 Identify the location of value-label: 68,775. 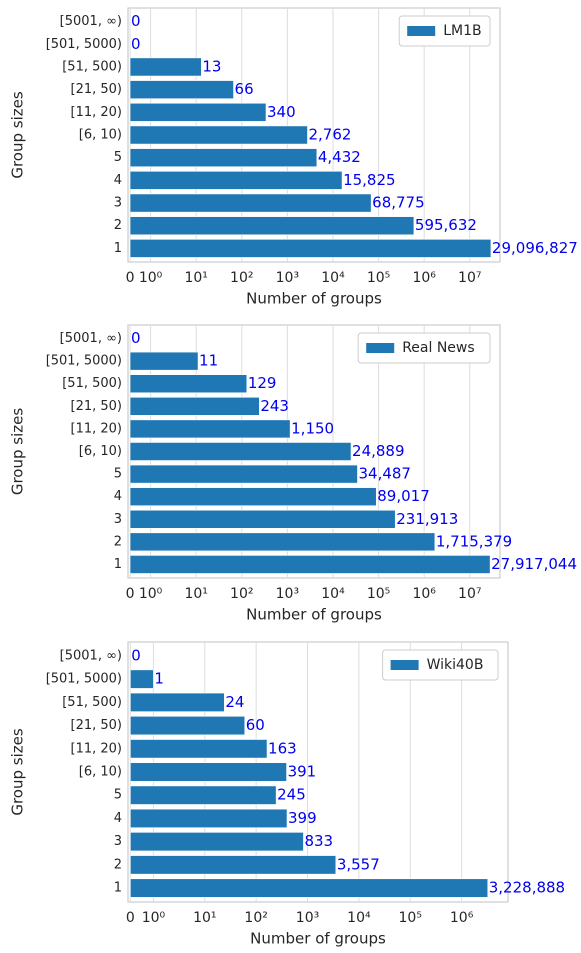
(398, 203).